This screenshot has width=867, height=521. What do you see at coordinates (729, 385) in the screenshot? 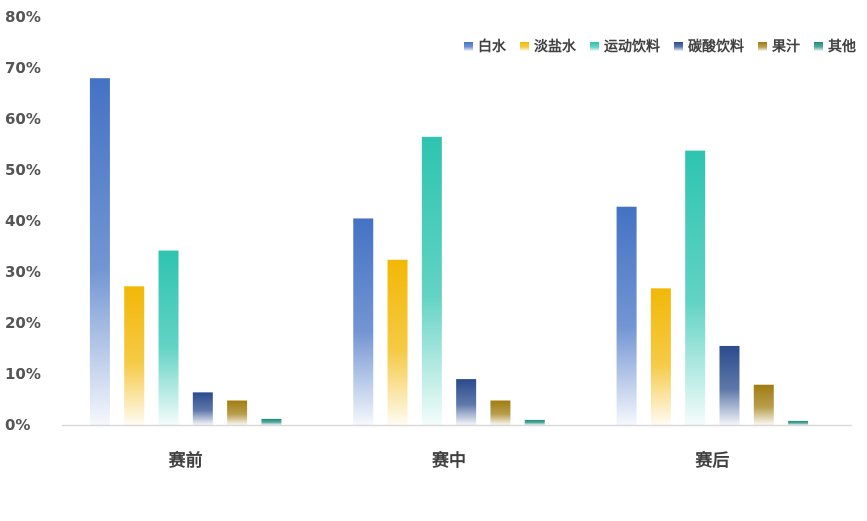
I see `bar-碳酸饮料-赛后` at bounding box center [729, 385].